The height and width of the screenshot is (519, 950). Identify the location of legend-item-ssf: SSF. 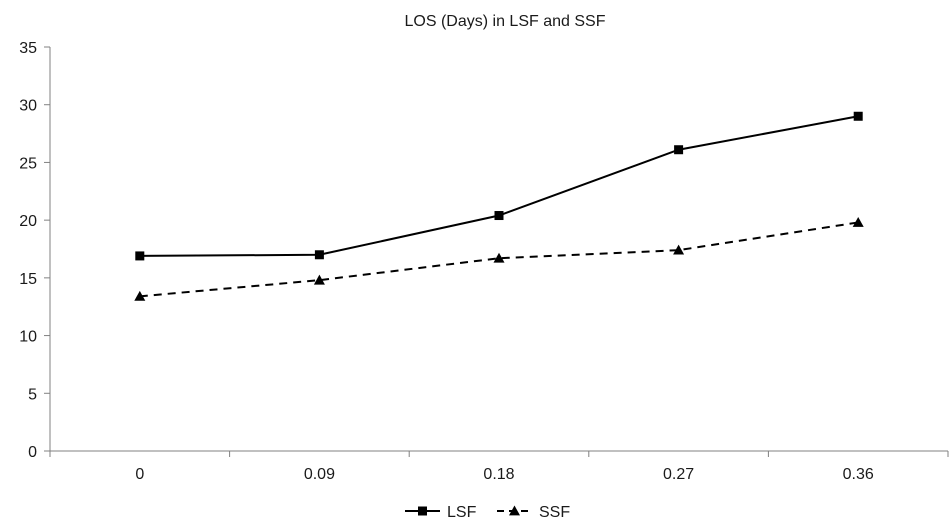
(533, 511).